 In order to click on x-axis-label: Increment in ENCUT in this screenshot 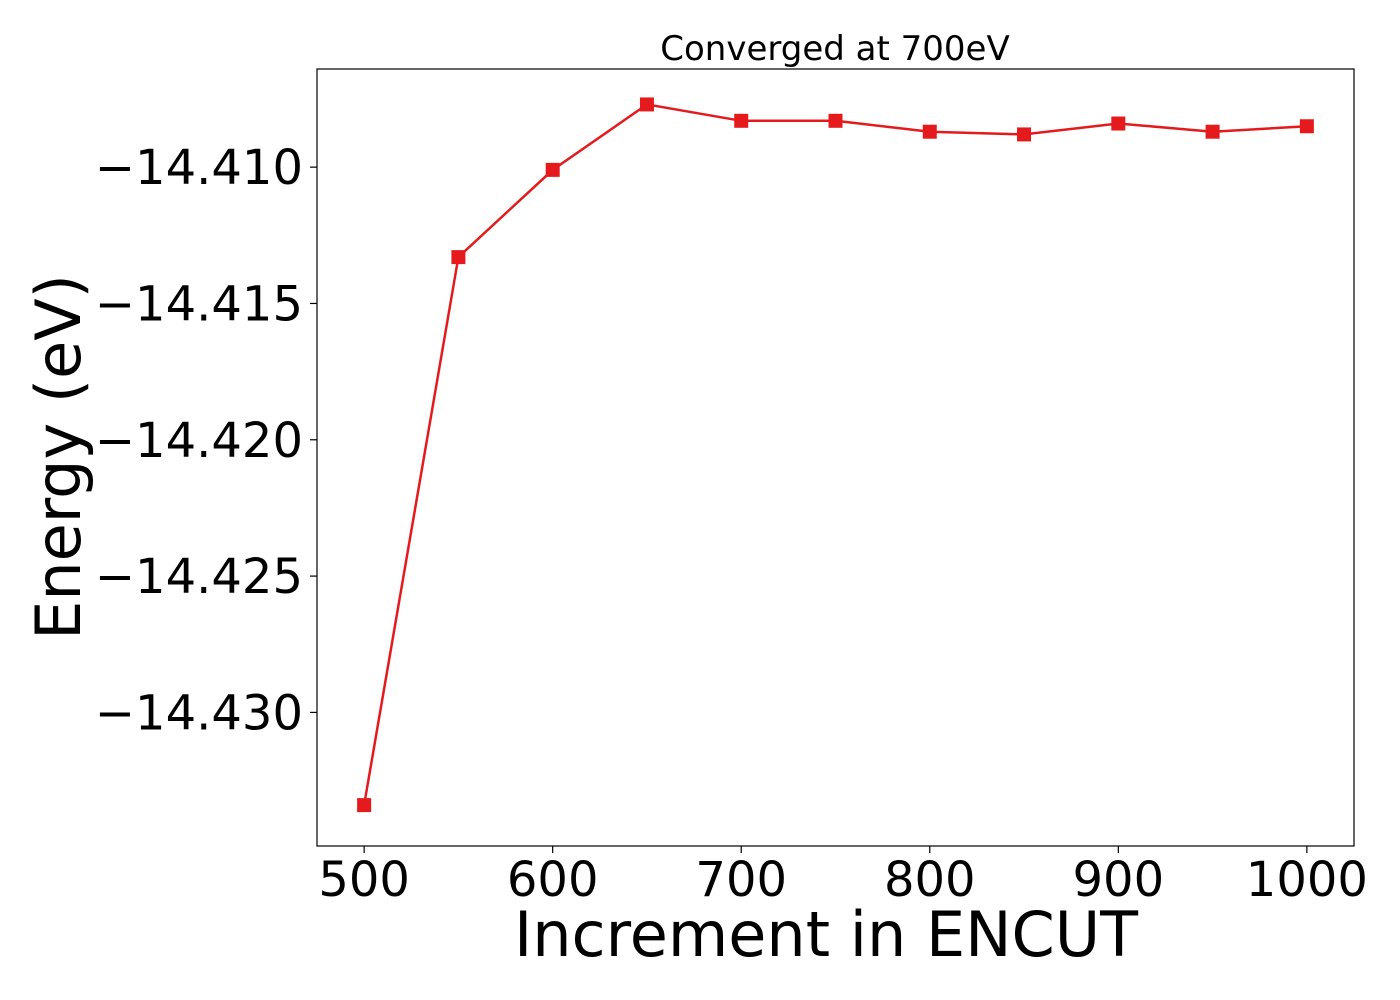, I will do `click(826, 934)`.